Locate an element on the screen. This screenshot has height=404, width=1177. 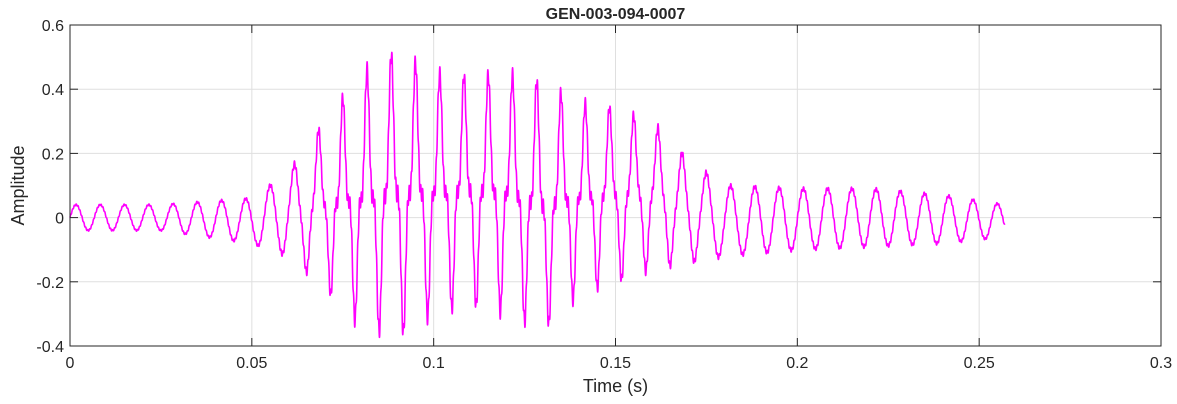
x-tick-label: 0.05 is located at coordinates (251, 363).